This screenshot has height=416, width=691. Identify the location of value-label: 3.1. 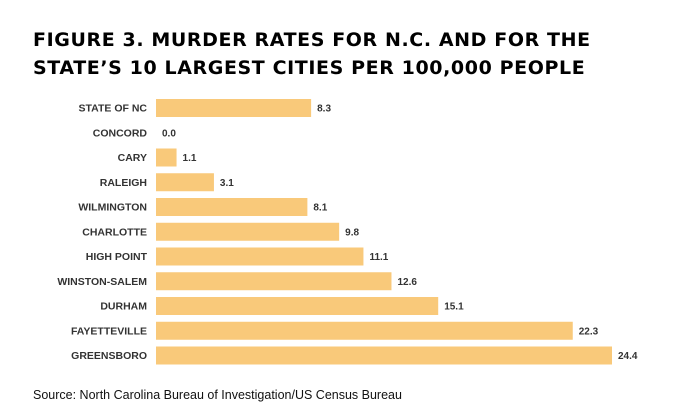
(227, 183).